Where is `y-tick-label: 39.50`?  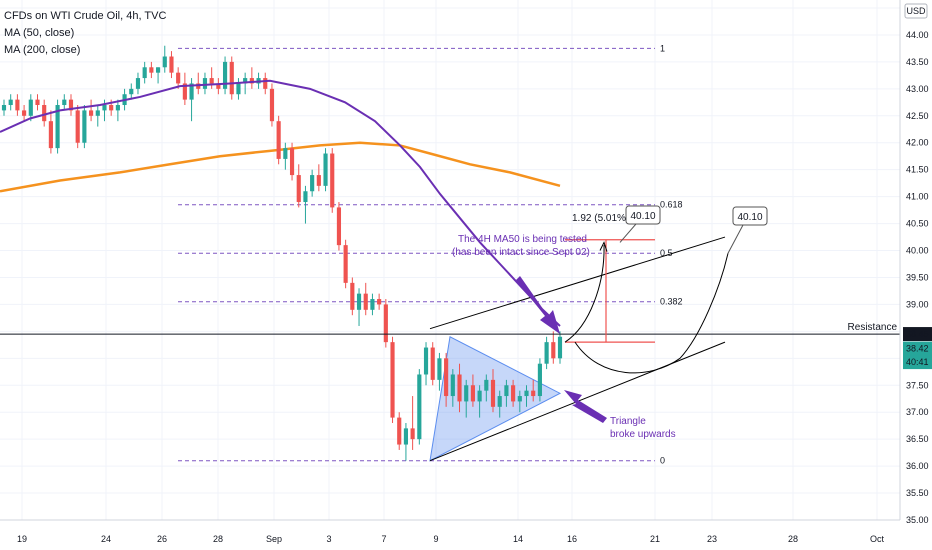
y-tick-label: 39.50 is located at coordinates (917, 277).